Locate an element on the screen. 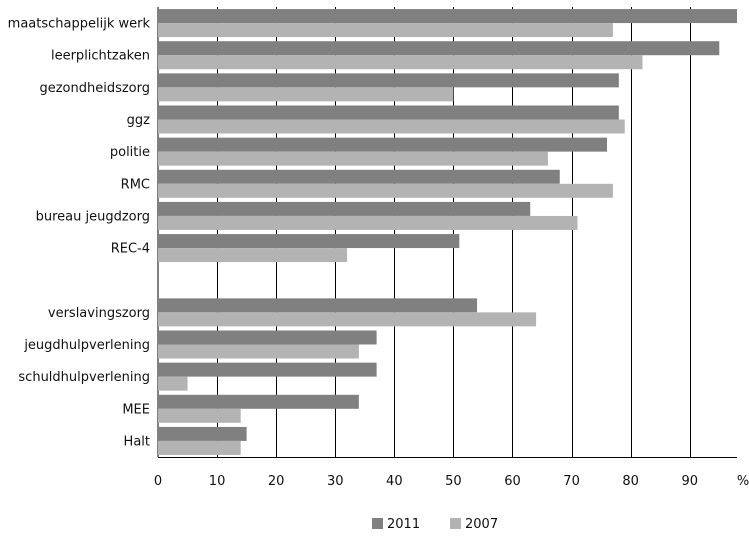 This screenshot has height=541, width=749. tick-labels: 0 10 20 30 40 50 60 70 80 90 is located at coordinates (426, 481).